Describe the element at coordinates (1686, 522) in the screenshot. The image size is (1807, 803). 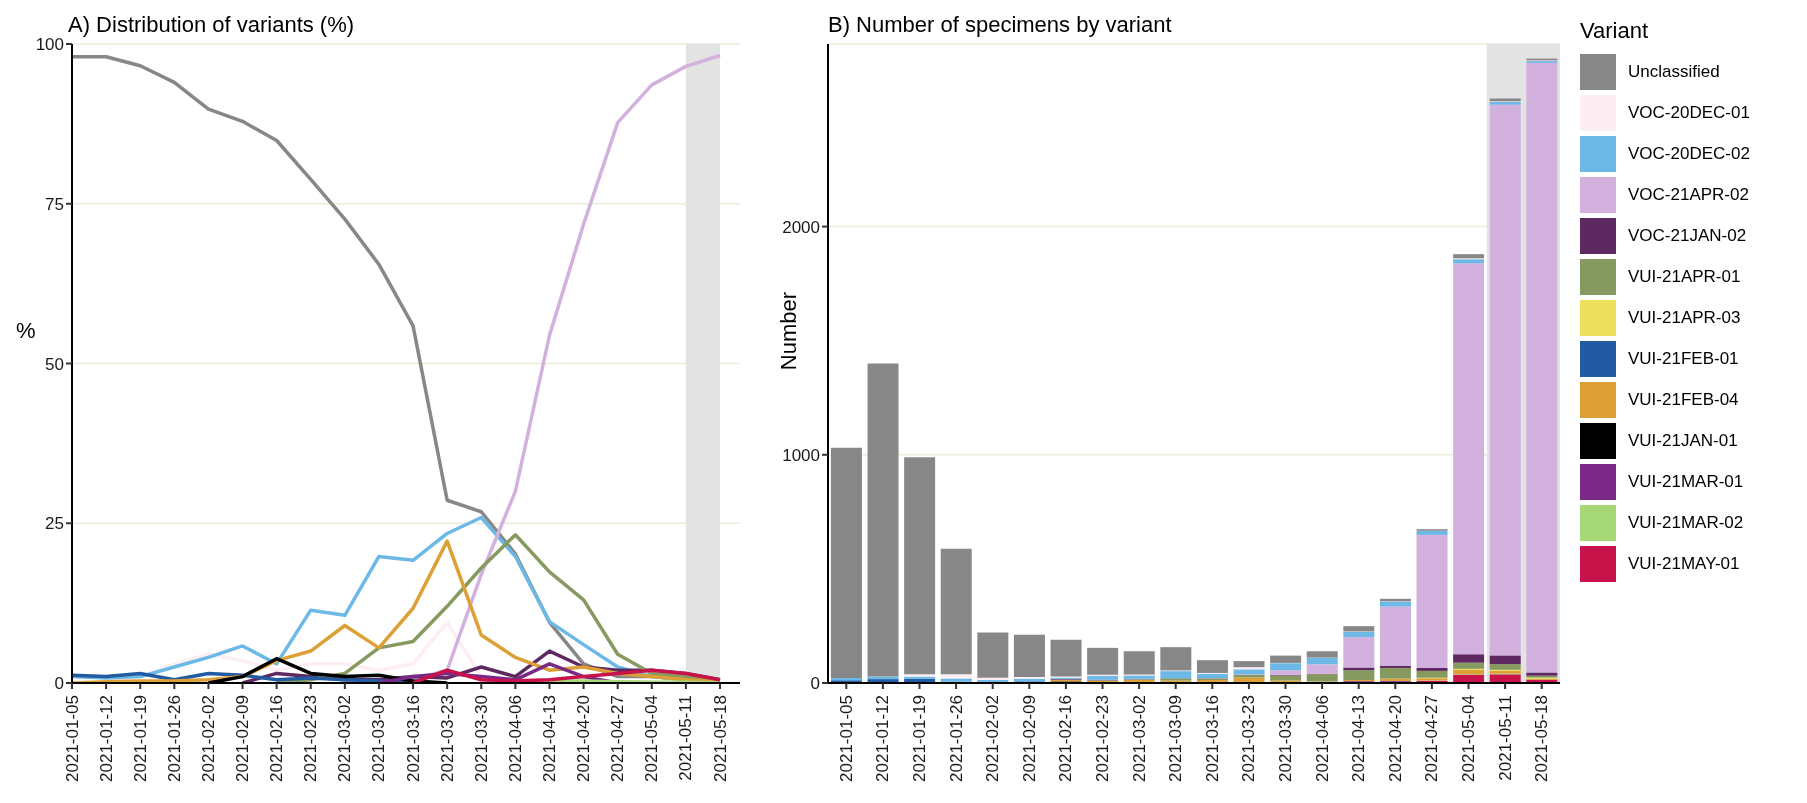
I see `legend-label: VUI-21MAR-02` at that location.